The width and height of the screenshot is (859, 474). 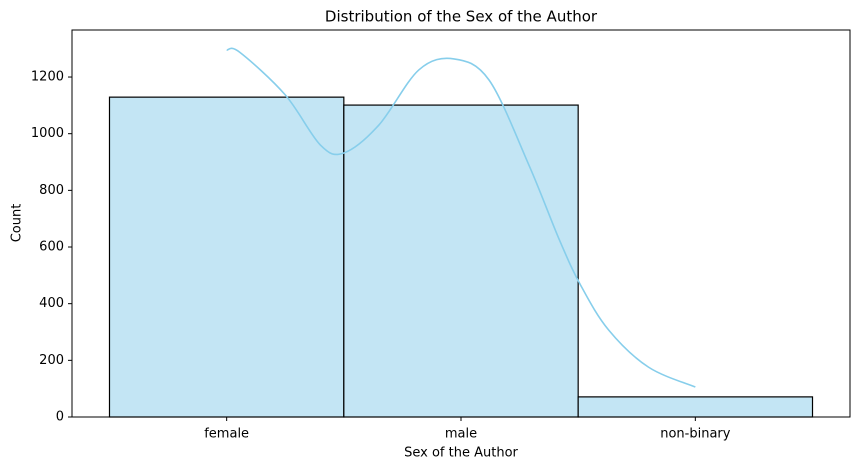 What do you see at coordinates (17, 223) in the screenshot?
I see `y-axis-label: Count` at bounding box center [17, 223].